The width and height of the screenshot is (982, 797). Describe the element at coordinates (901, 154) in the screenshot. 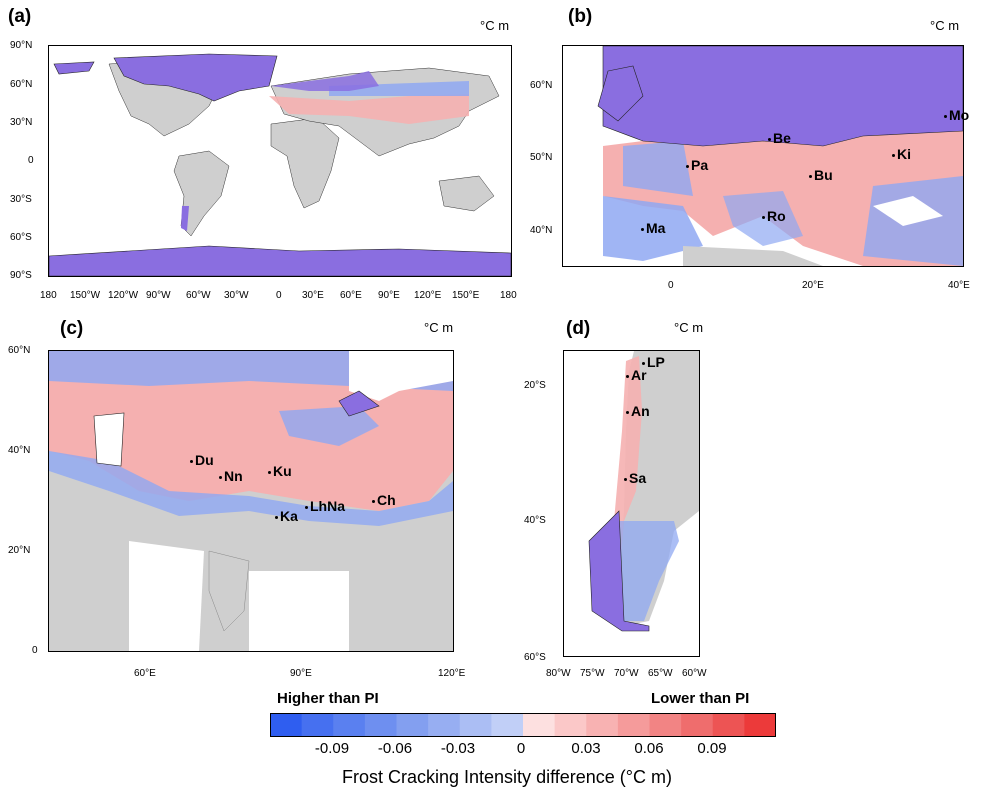

I see `city-label: Ki` at that location.